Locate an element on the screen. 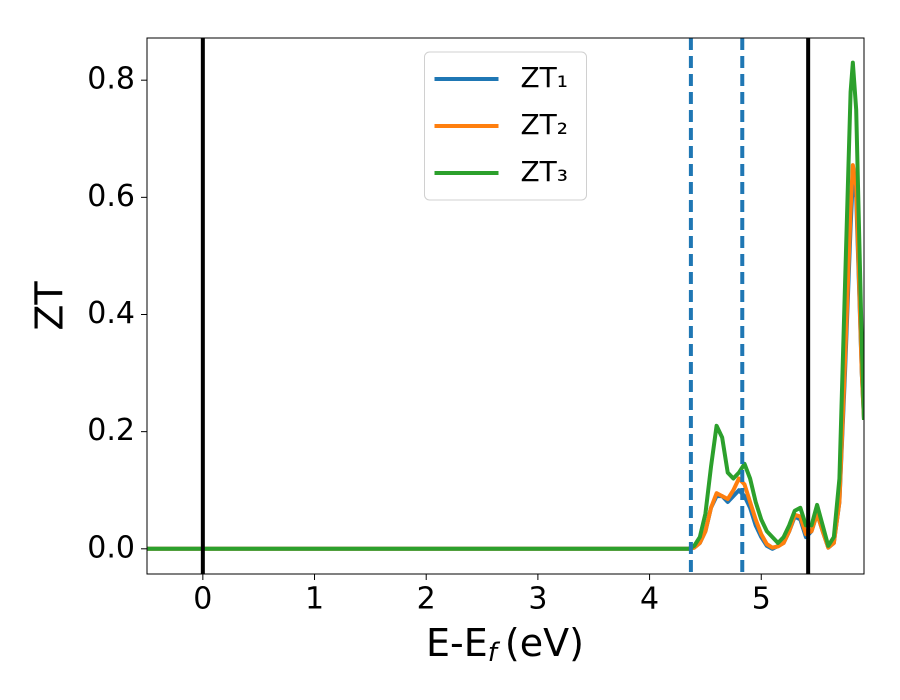 The height and width of the screenshot is (700, 900). y-tick-label: 0.8 is located at coordinates (111, 79).